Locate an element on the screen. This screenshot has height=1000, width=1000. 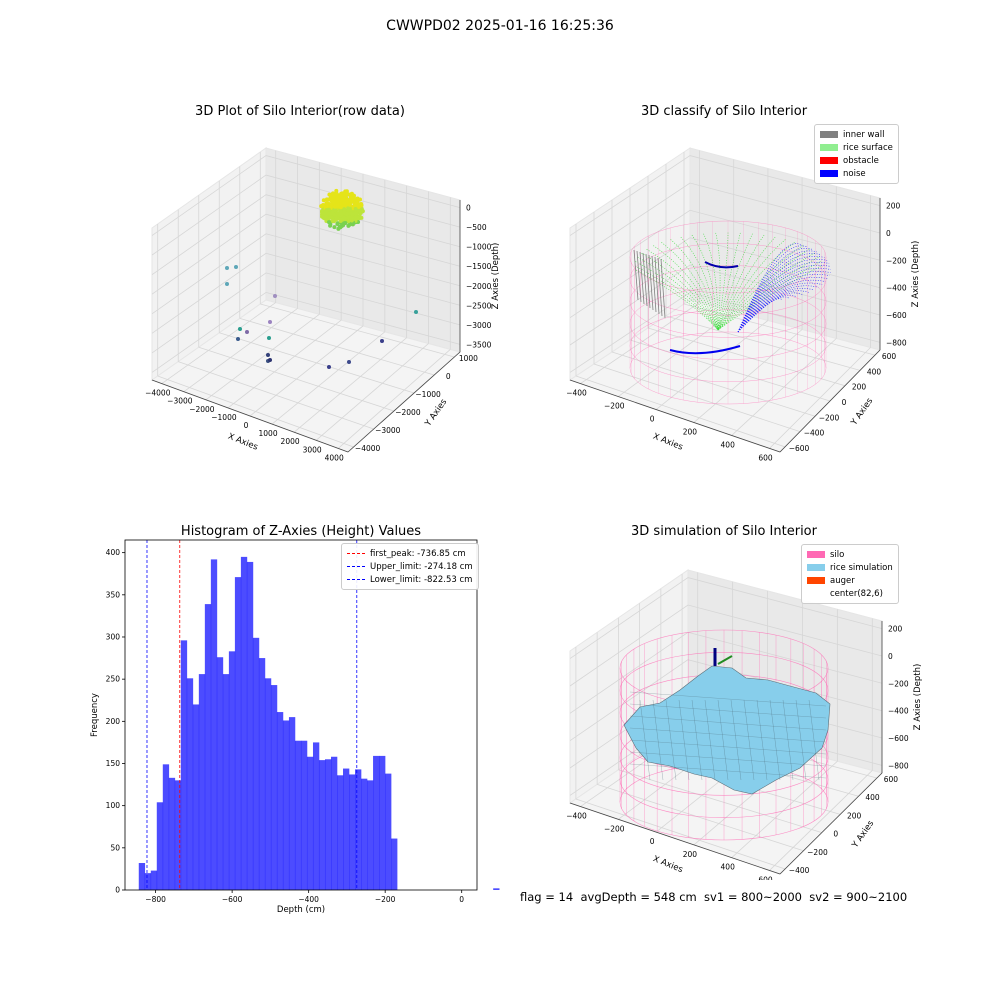
cls-xtick: 400 is located at coordinates (728, 444).